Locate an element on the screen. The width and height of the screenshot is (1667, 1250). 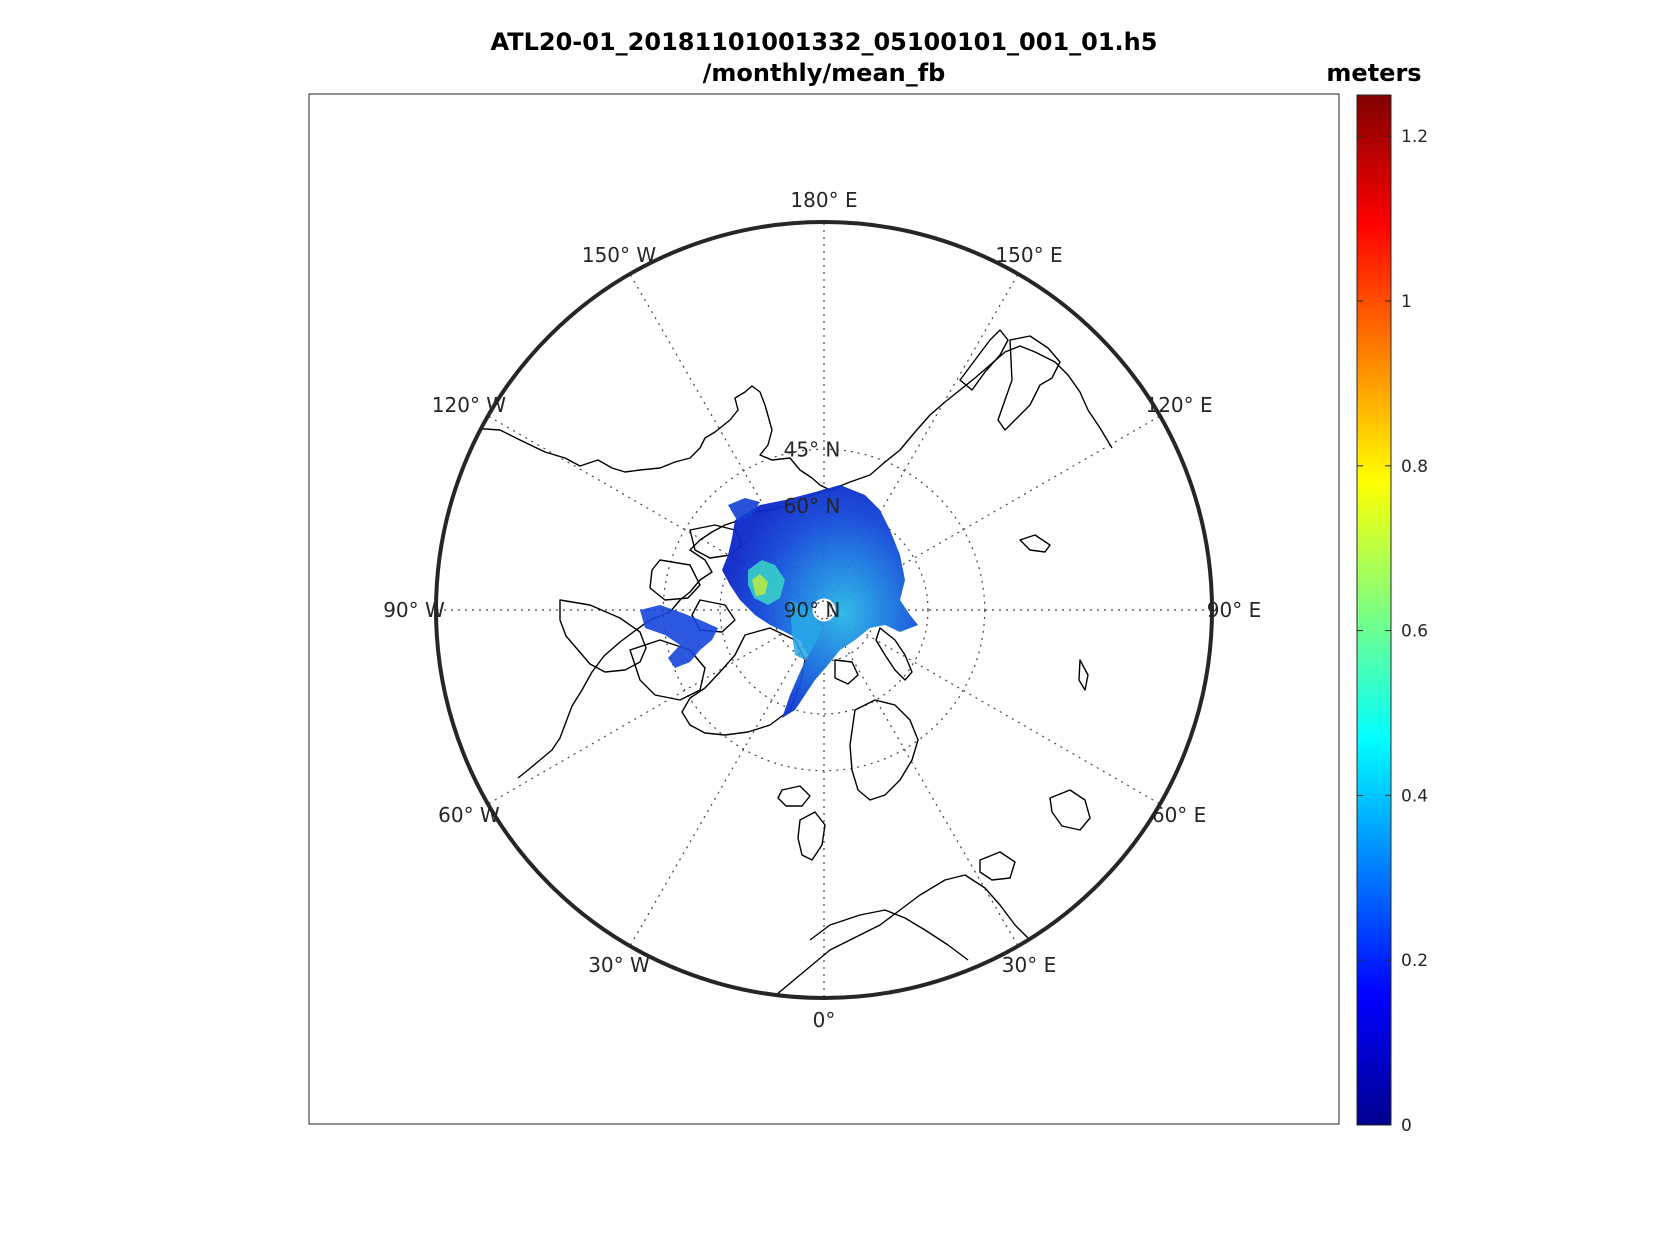
coastline-north-america is located at coordinates (650, 582).